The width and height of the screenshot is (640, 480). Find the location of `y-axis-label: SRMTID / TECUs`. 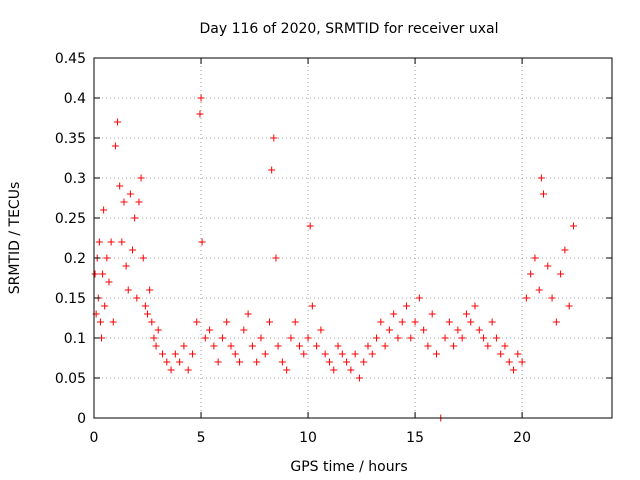

y-axis-label: SRMTID / TECUs is located at coordinates (15, 238).